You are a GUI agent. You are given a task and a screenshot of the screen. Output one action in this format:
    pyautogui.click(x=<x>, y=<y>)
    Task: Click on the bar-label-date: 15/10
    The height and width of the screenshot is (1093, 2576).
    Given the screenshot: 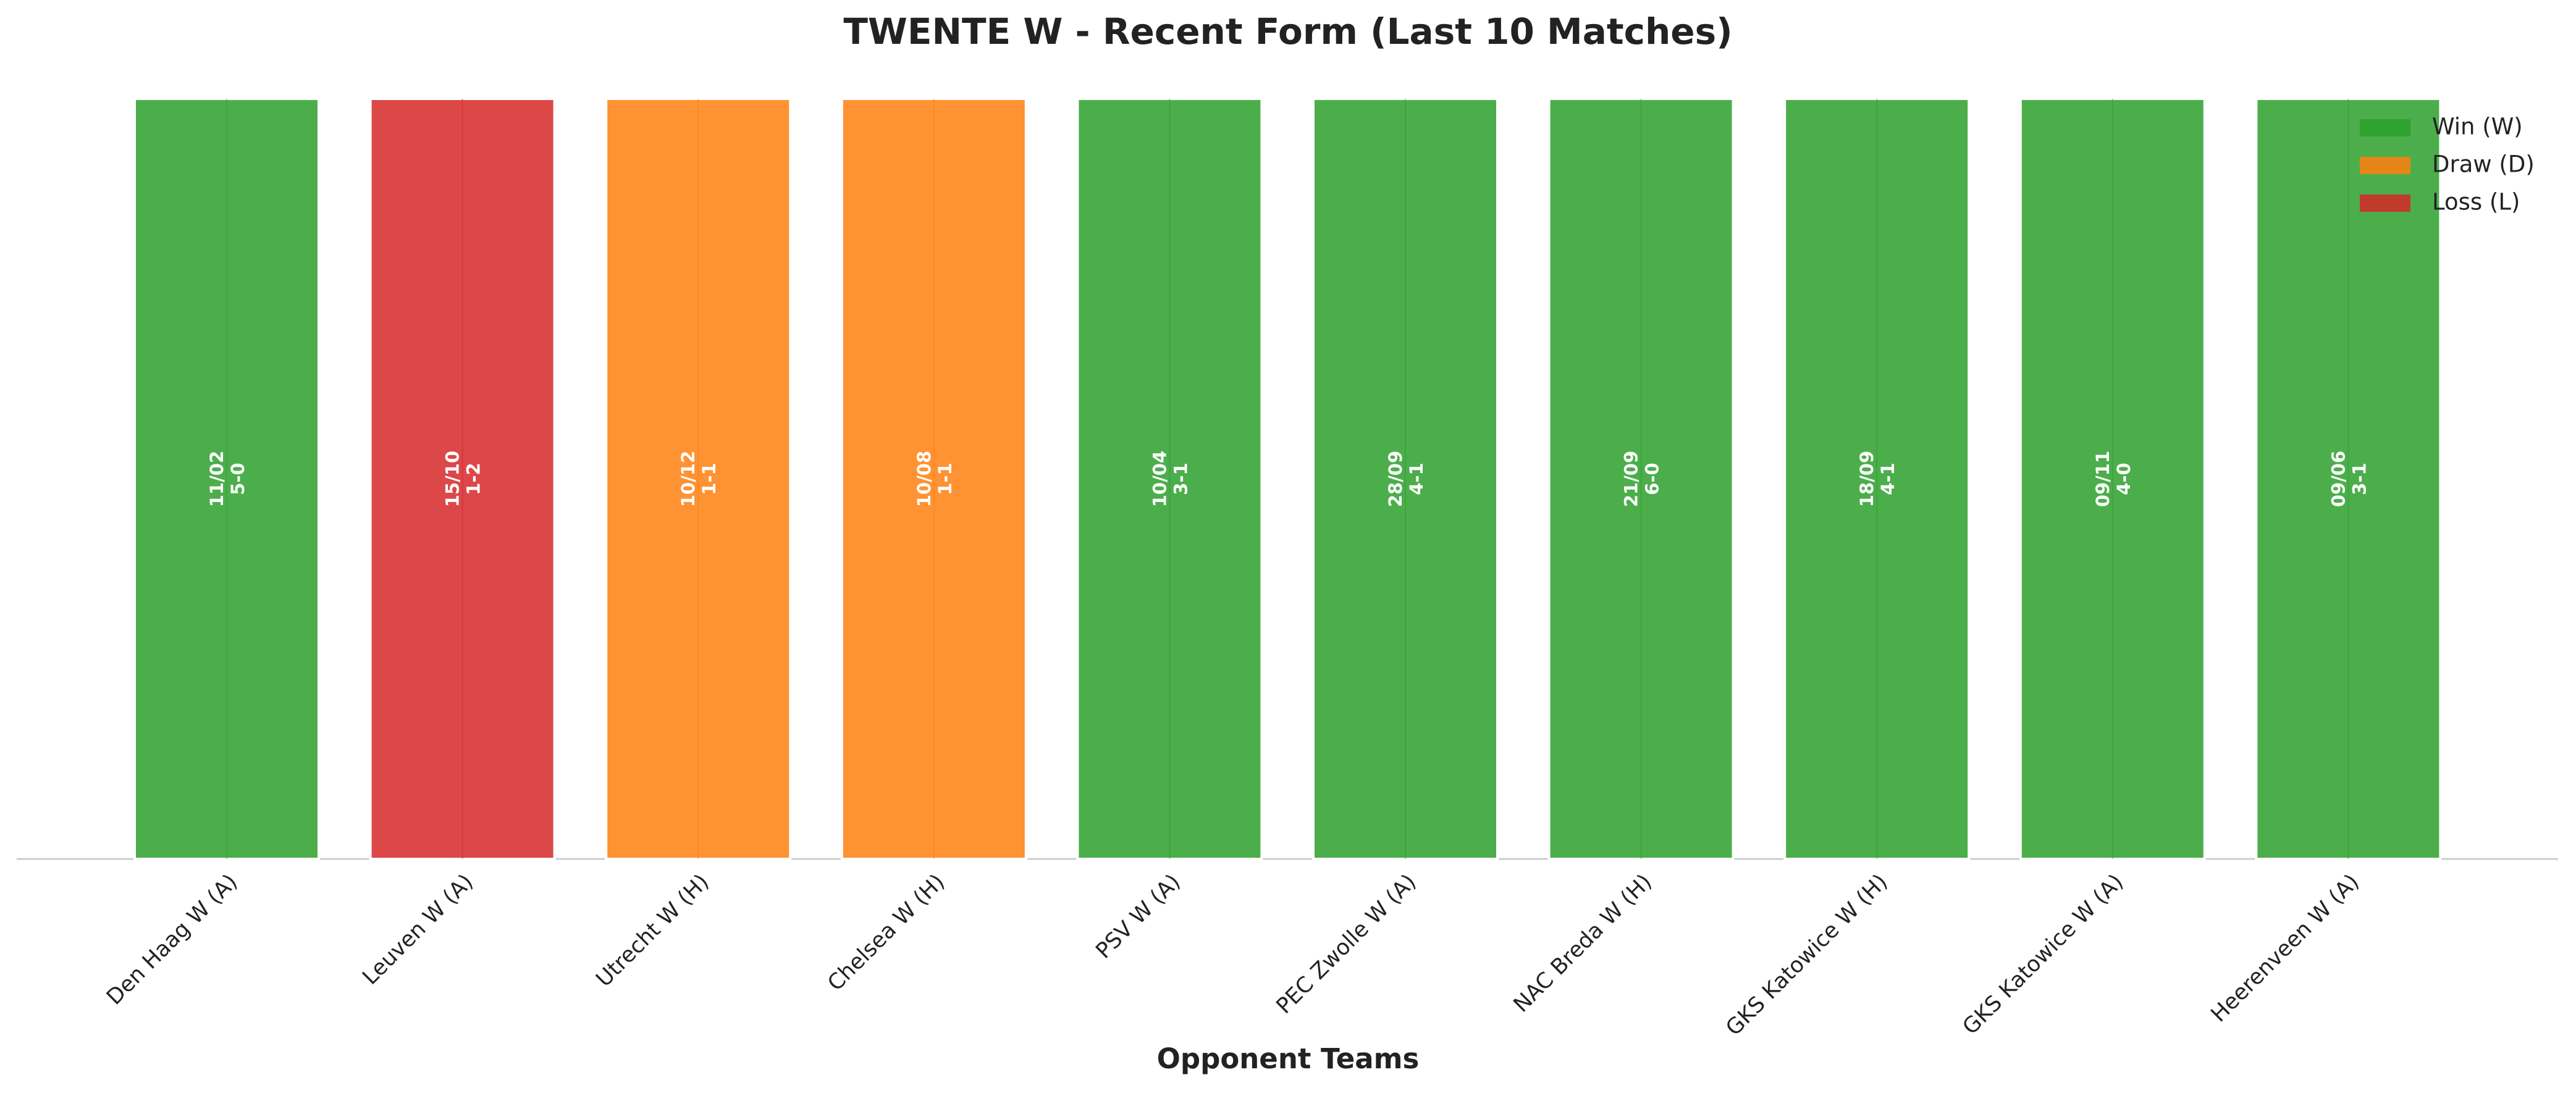 What is the action you would take?
    pyautogui.click(x=452, y=479)
    